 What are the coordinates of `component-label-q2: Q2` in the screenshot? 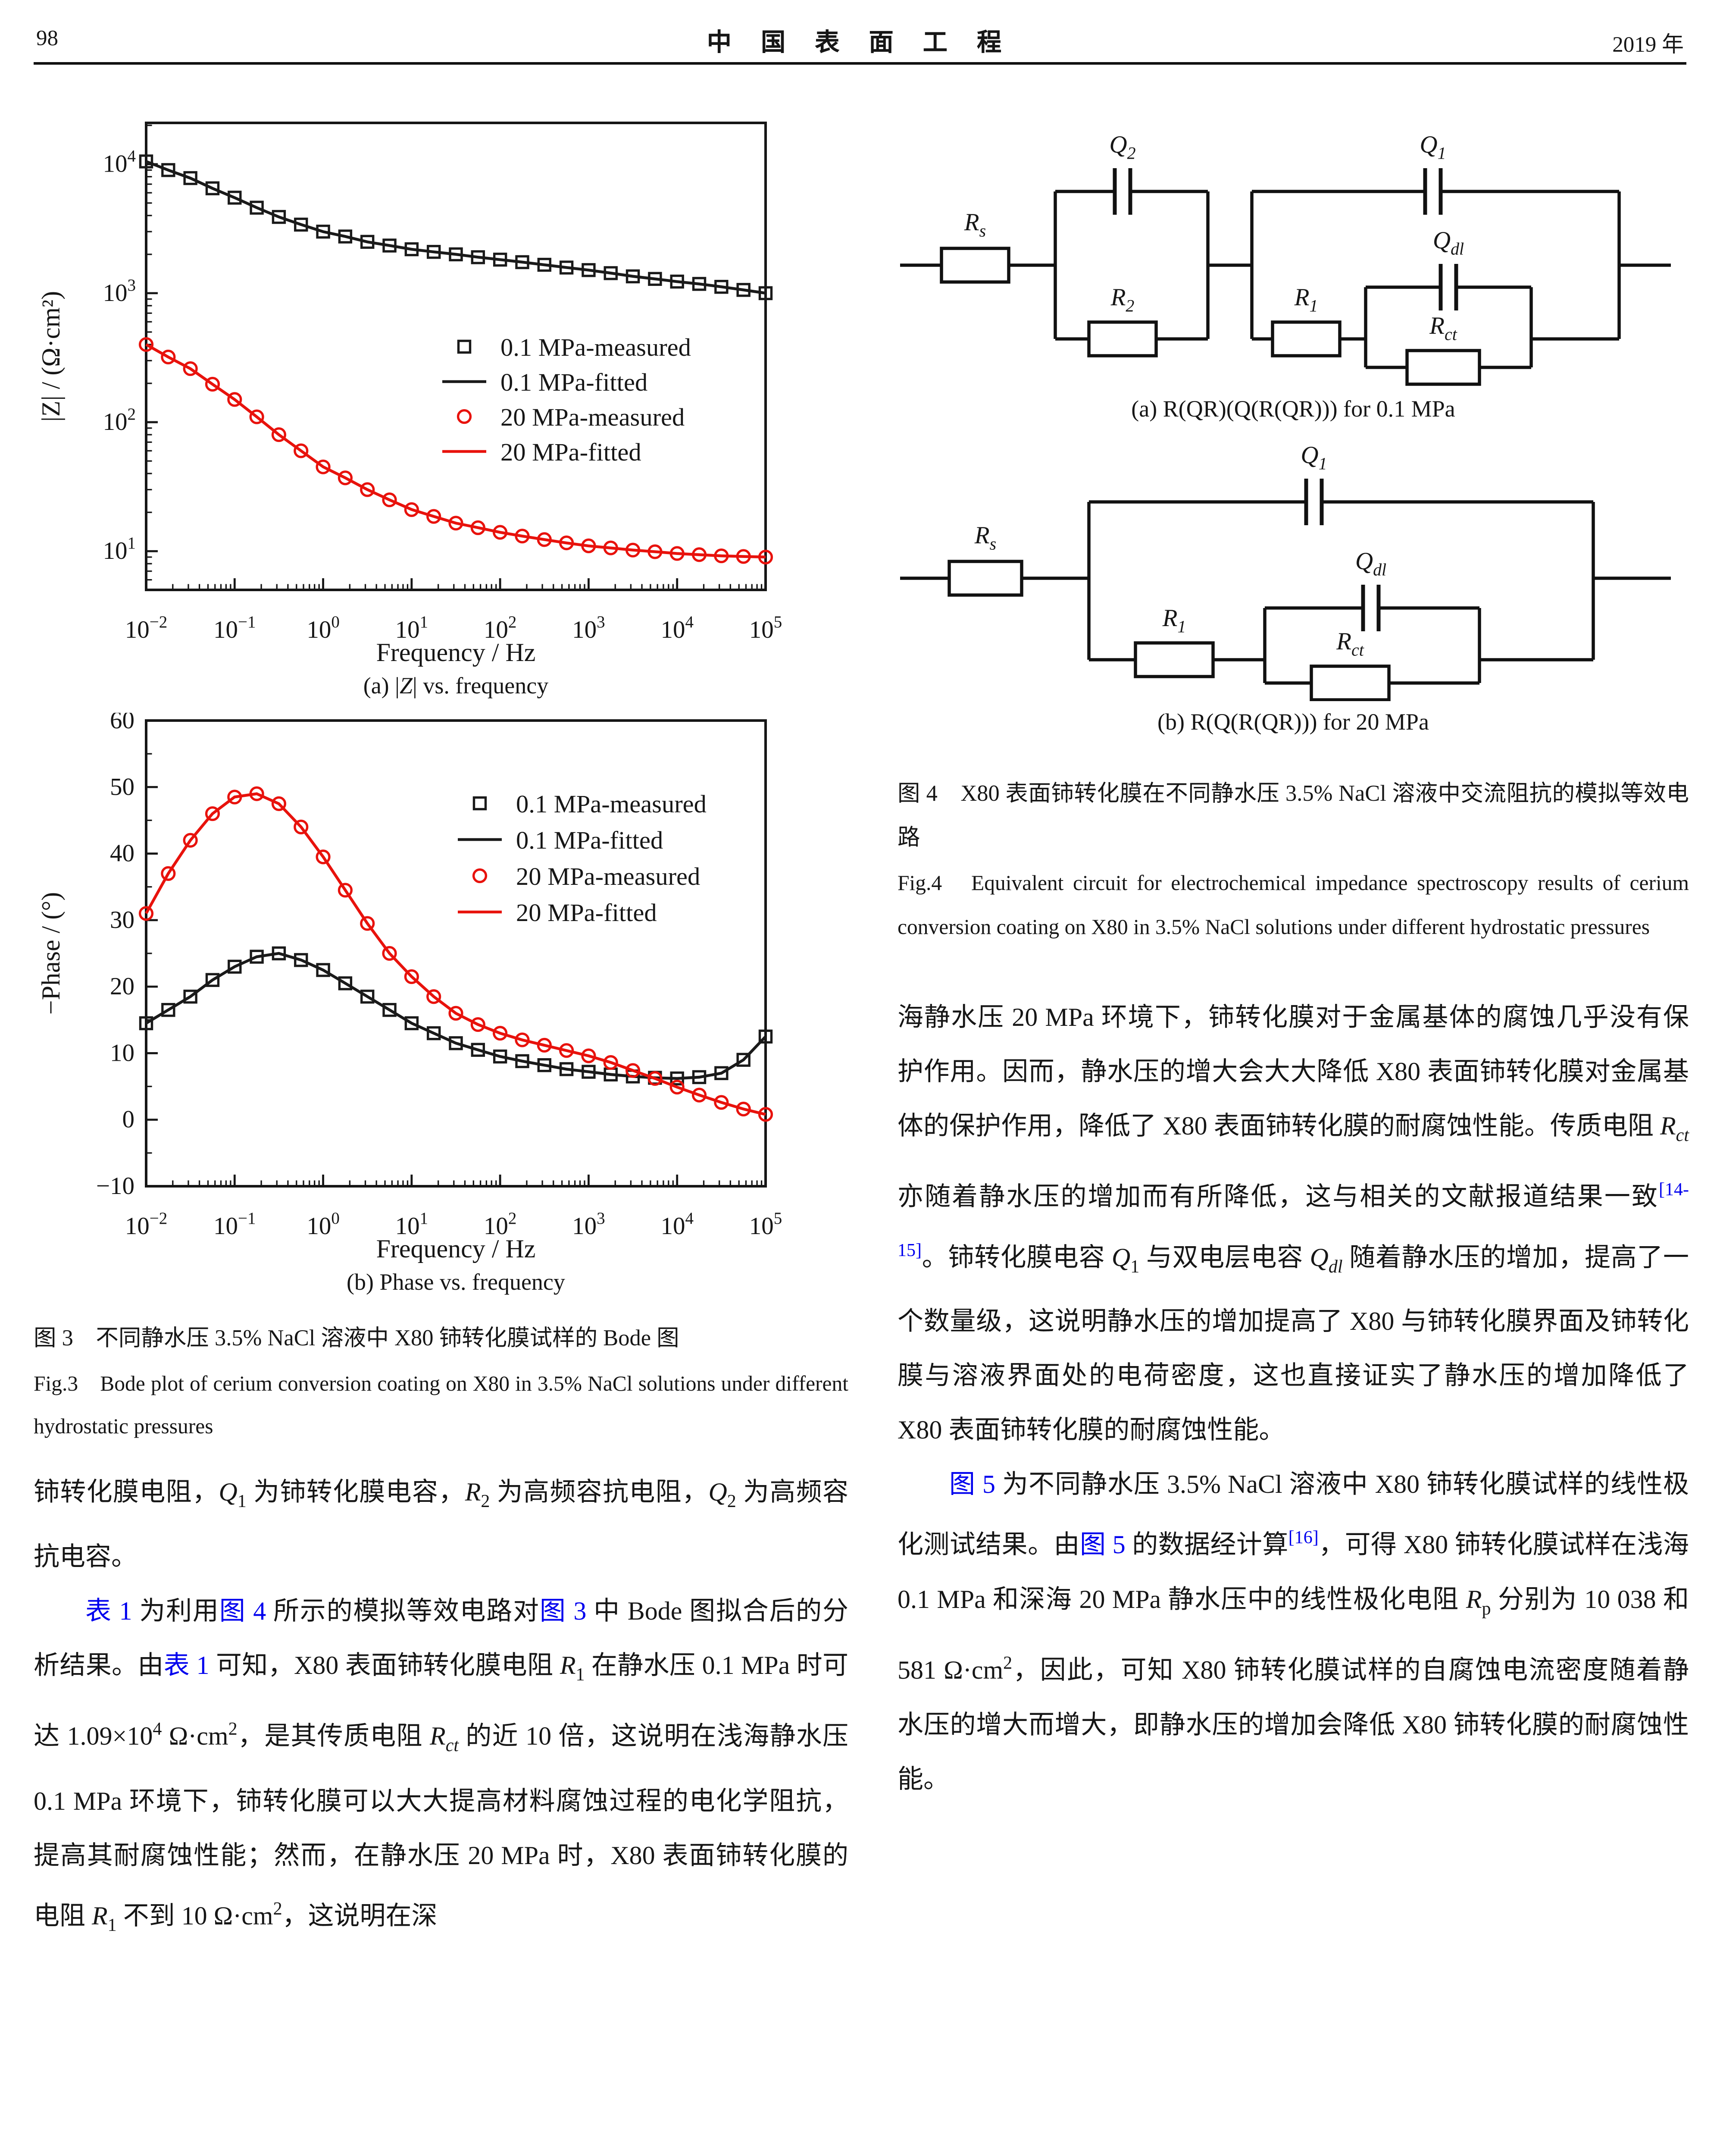 It's located at (1122, 147).